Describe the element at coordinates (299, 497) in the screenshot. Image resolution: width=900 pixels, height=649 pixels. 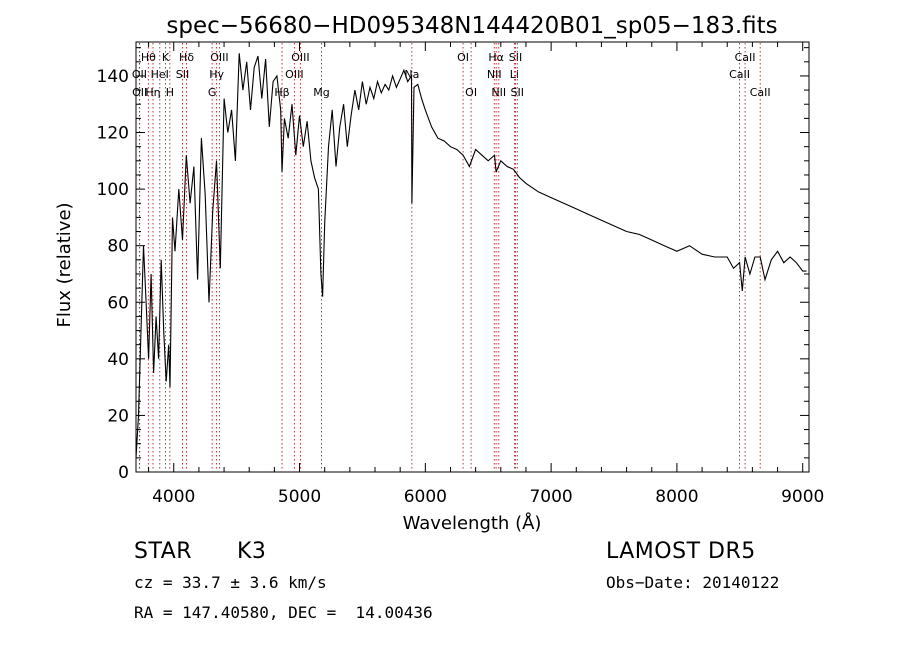
I see `x-tick-label: 5000` at that location.